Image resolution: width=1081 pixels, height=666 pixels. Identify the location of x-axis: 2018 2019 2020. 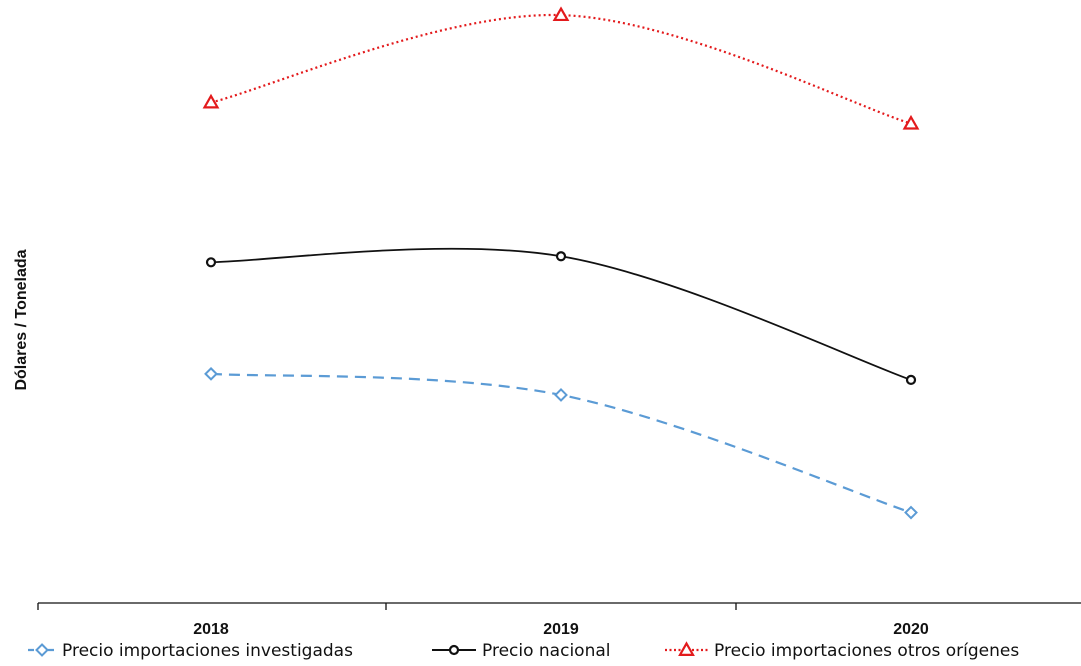
(559, 620).